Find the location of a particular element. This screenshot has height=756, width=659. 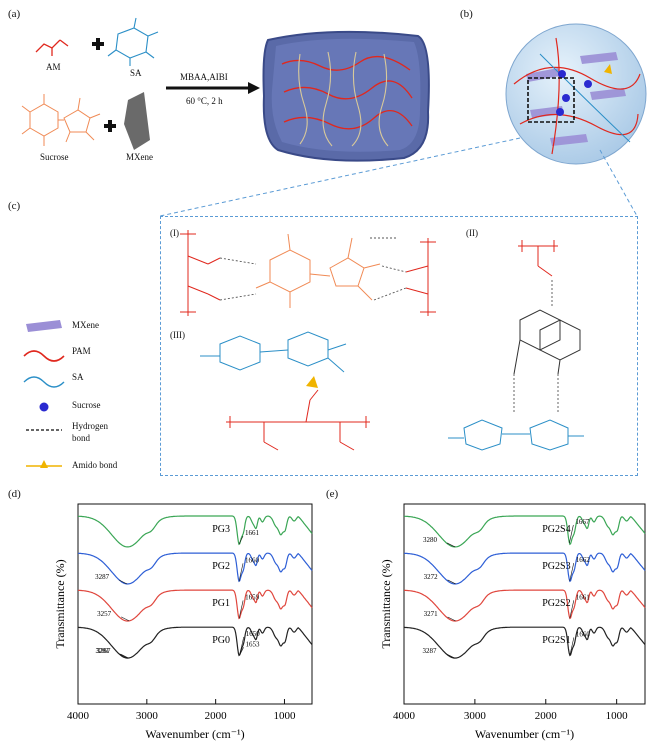

peak-label: 1650 is located at coordinates (253, 634).